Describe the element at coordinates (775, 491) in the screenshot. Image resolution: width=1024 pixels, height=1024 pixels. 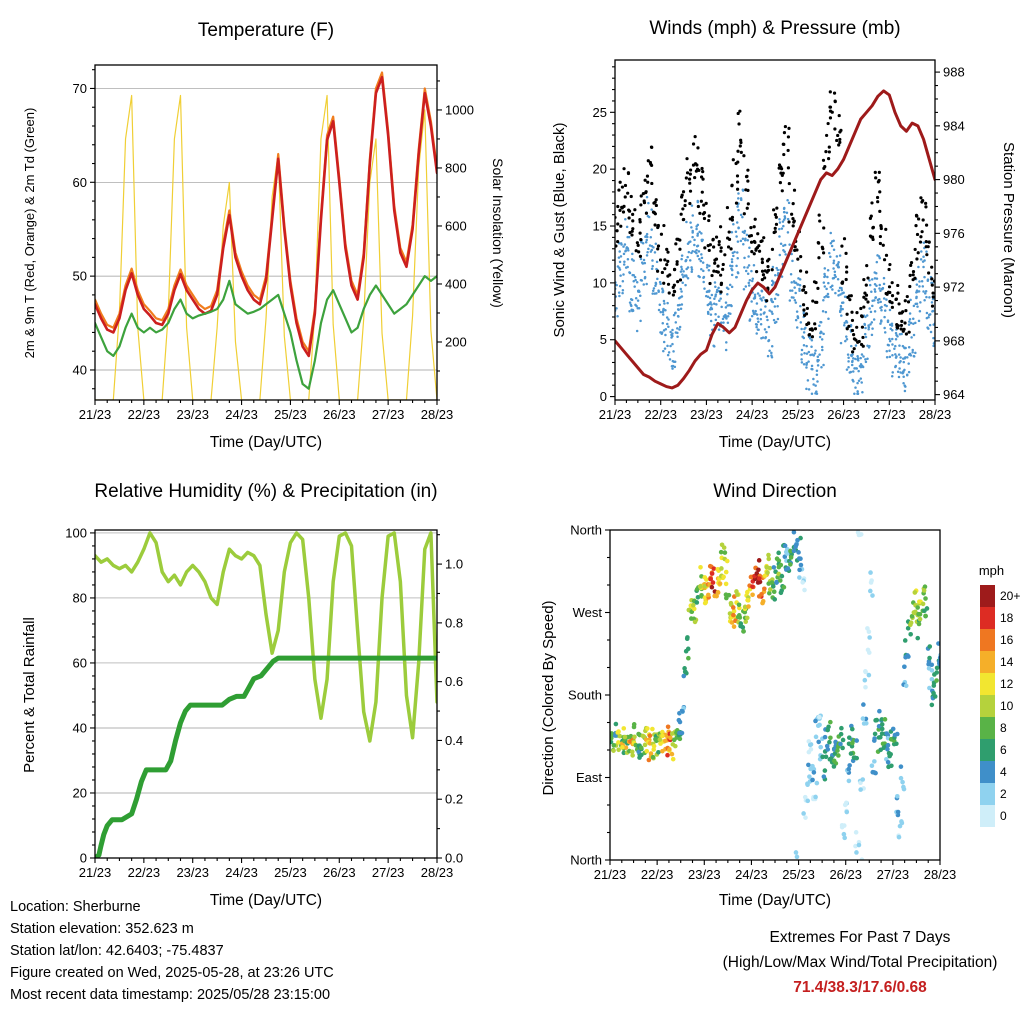
I see `wind-direction-chart-title: Wind Direction` at that location.